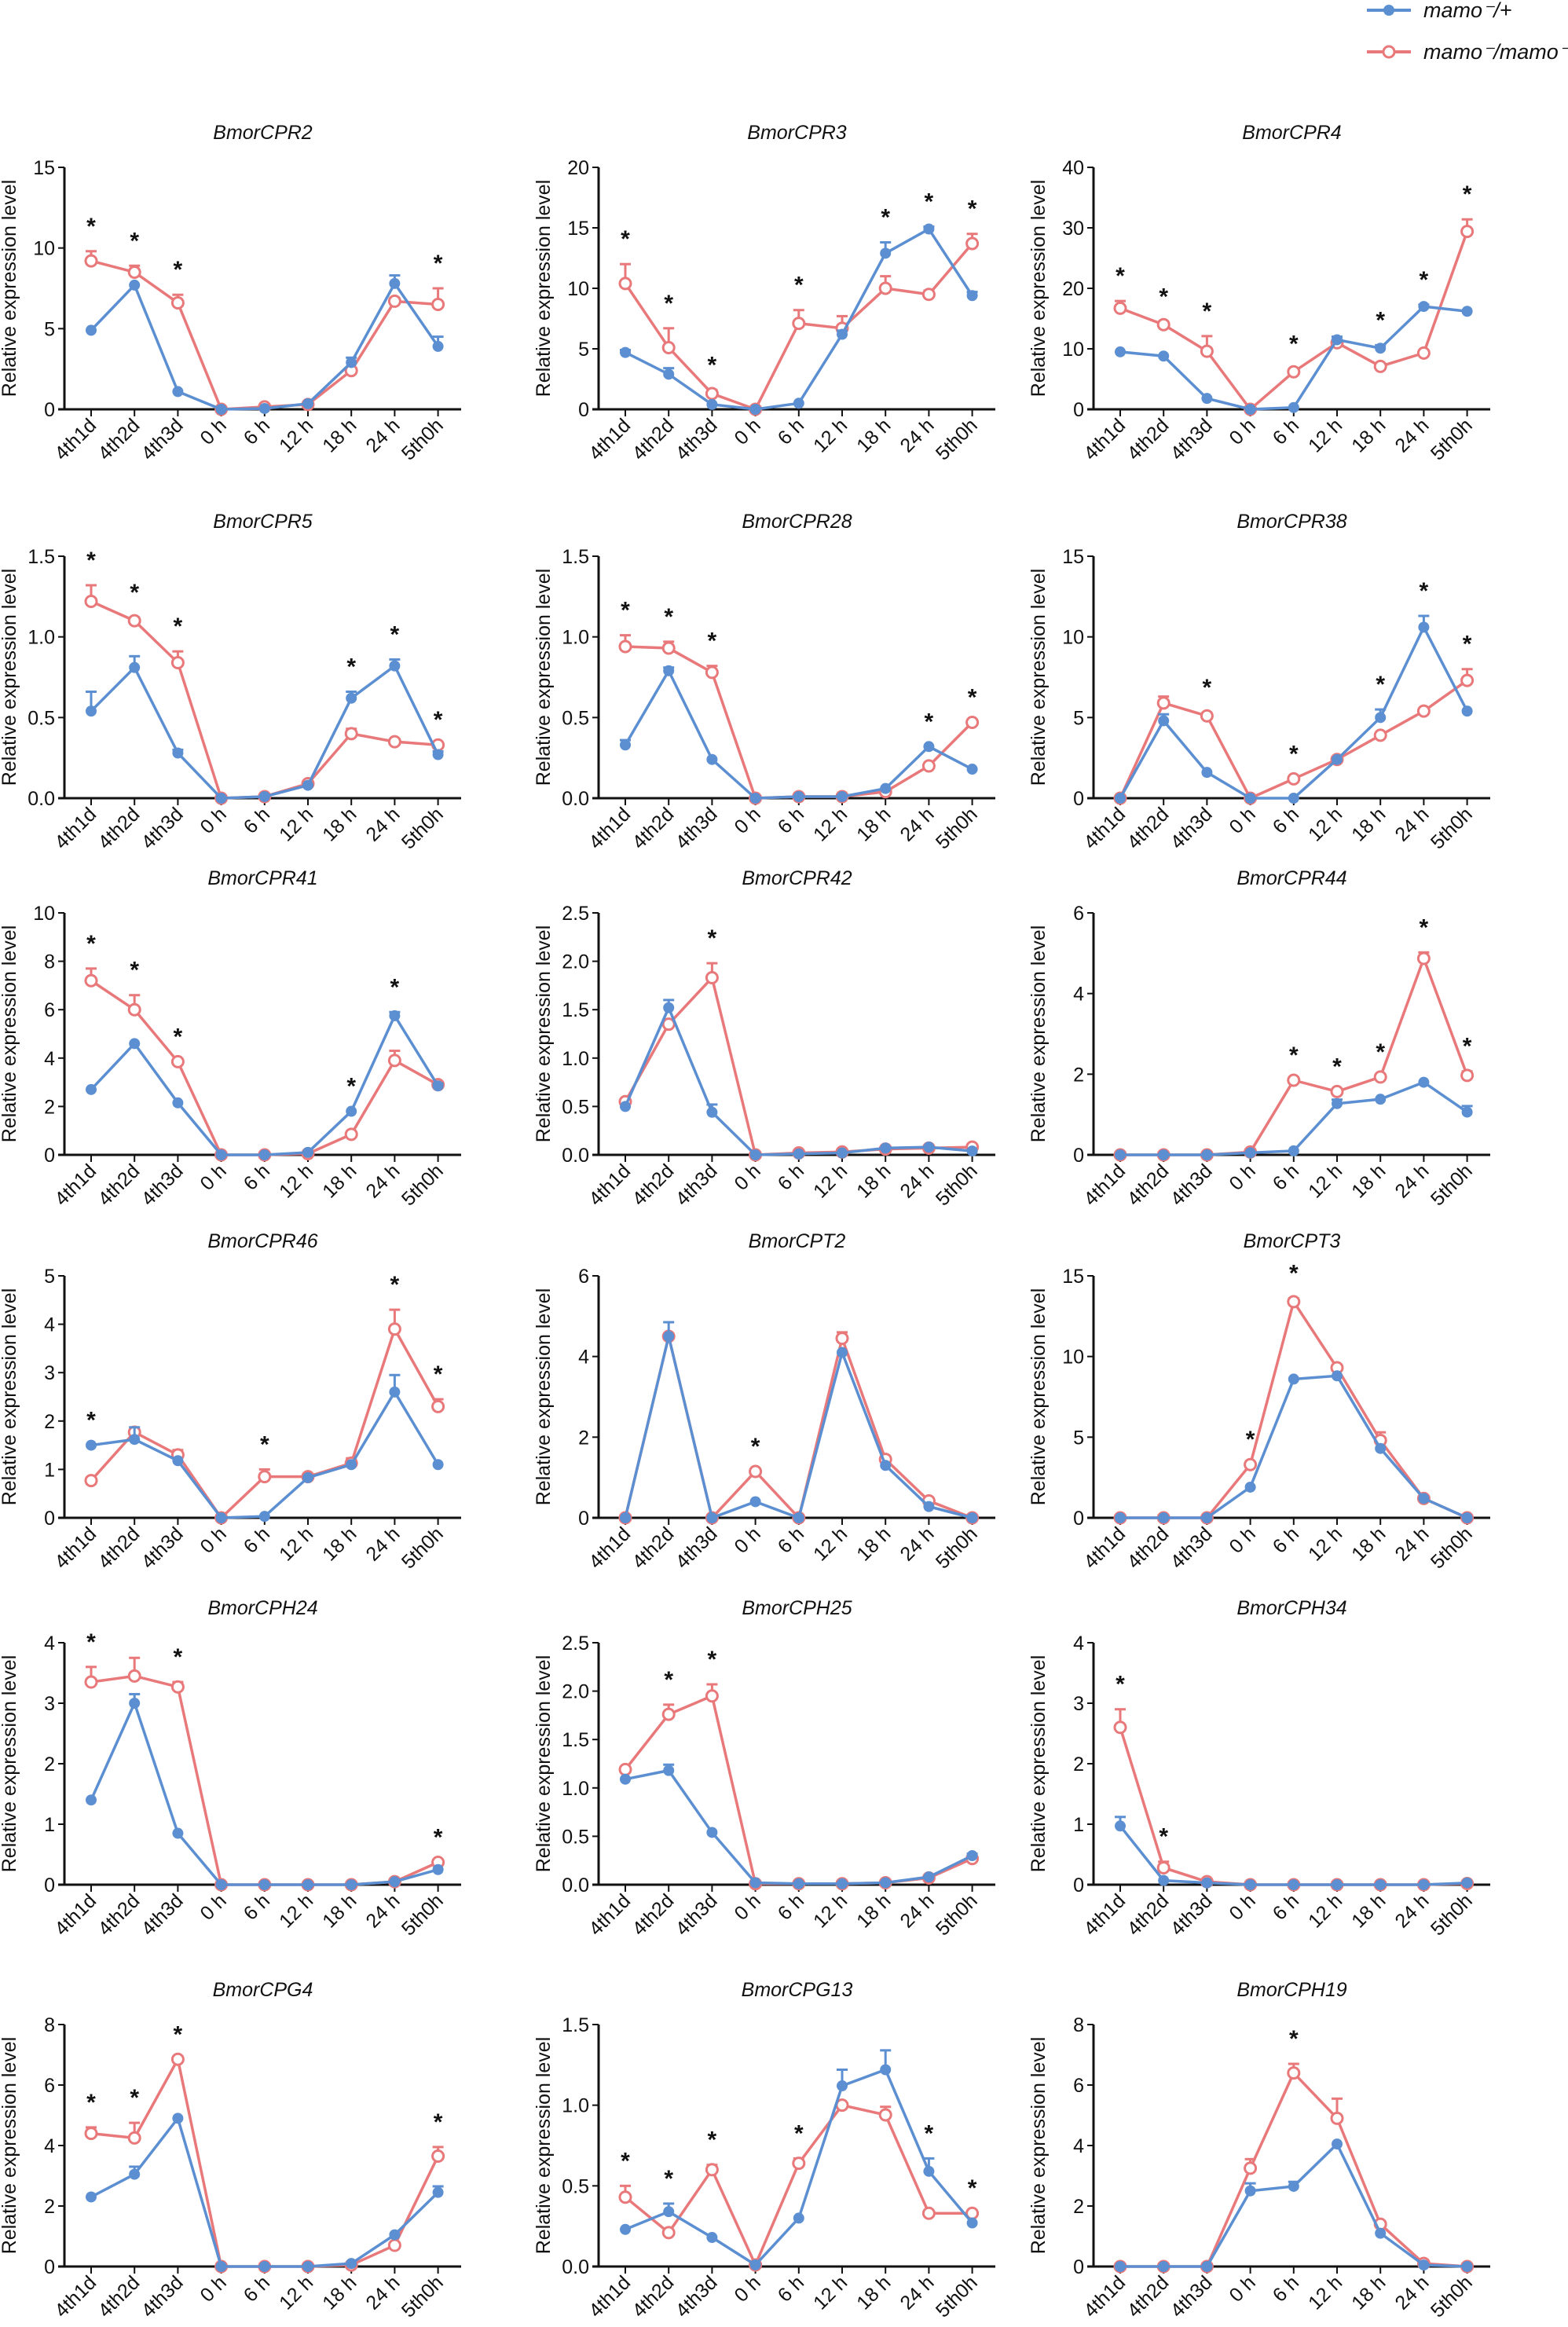 This screenshot has width=1568, height=2327. Describe the element at coordinates (797, 878) in the screenshot. I see `chart-title: BmorCPR42` at that location.